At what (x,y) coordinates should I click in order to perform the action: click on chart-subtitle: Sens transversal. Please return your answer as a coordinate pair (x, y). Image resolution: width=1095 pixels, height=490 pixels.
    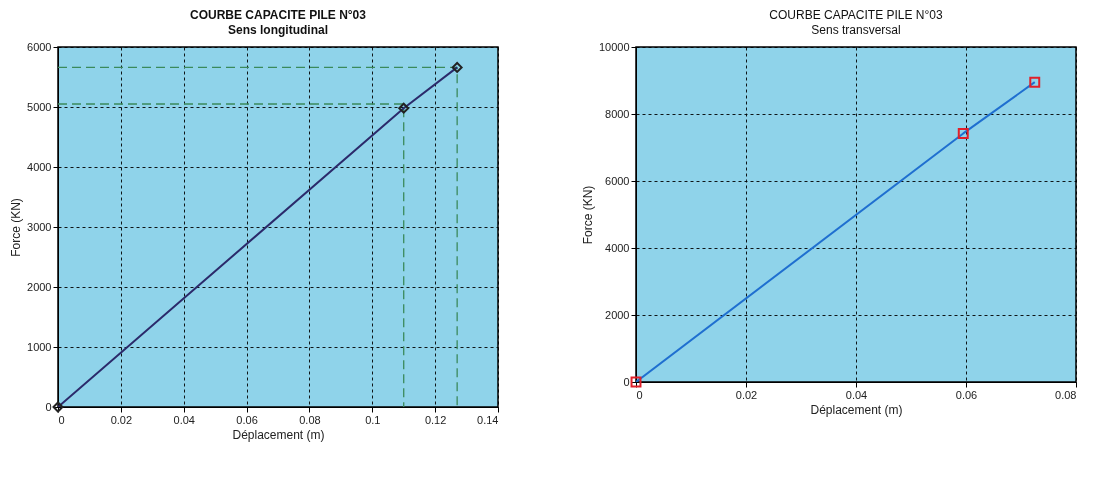
    Looking at the image, I should click on (856, 30).